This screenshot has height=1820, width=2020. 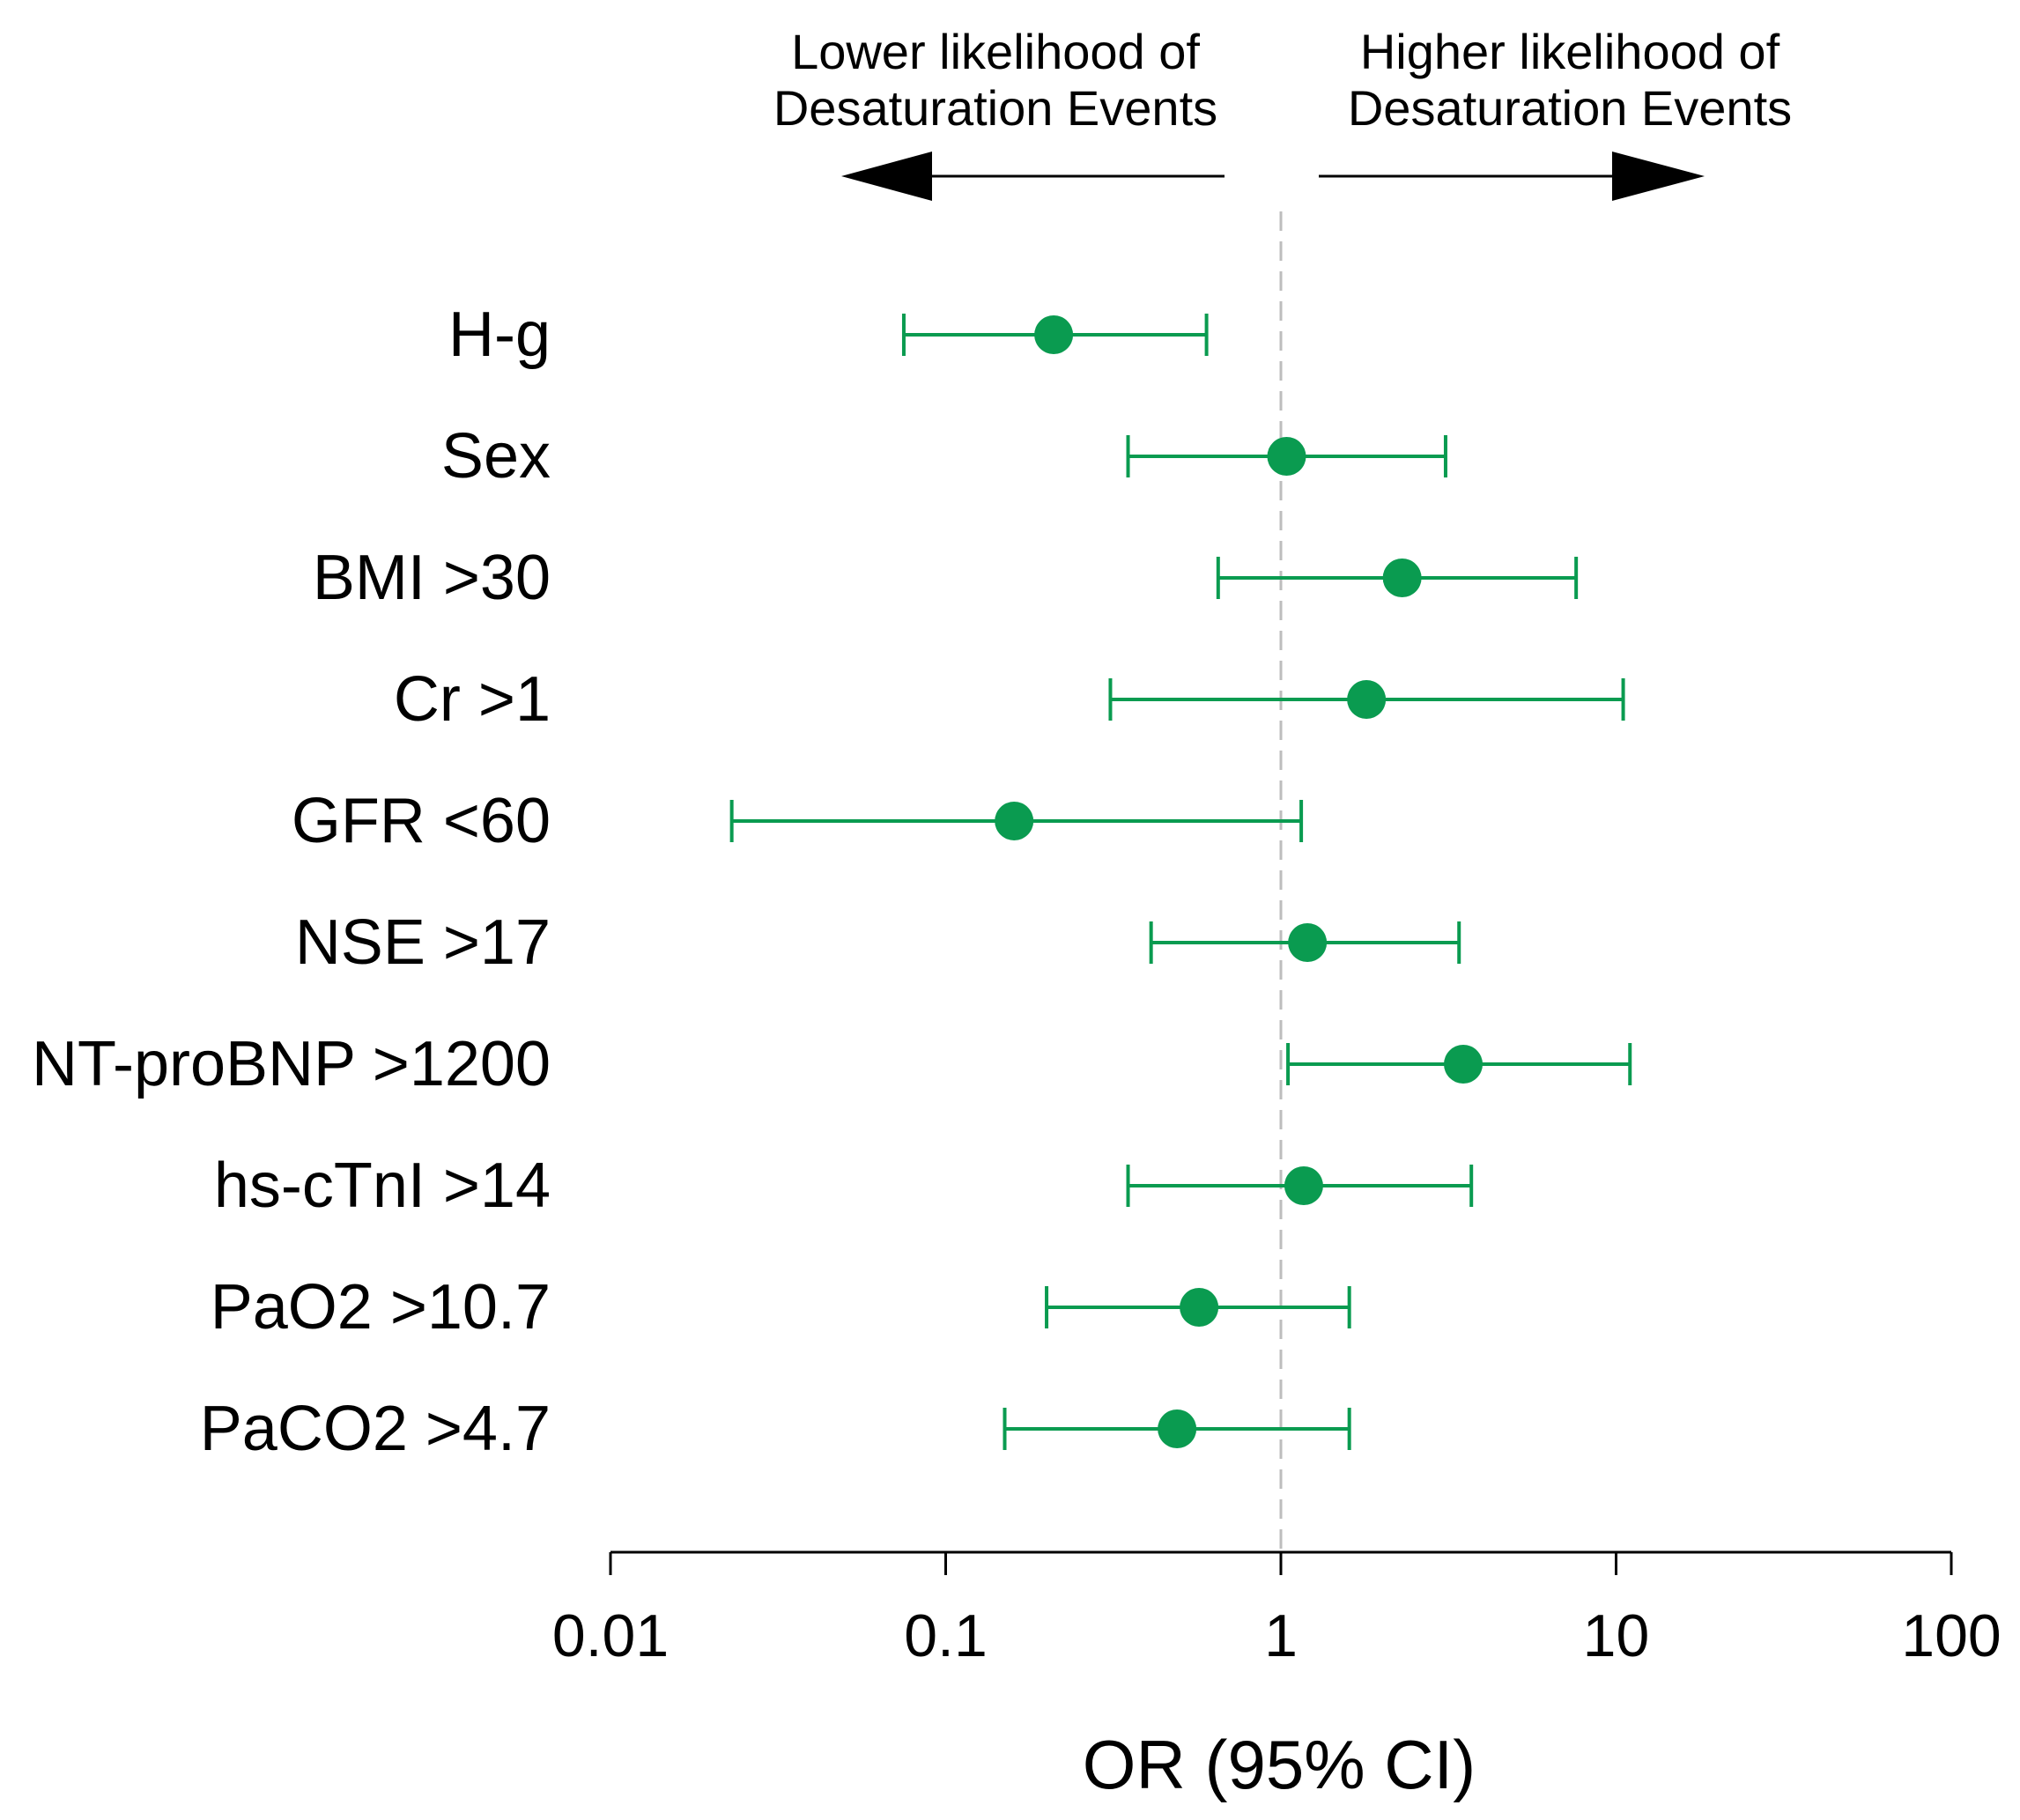 What do you see at coordinates (375, 1429) in the screenshot?
I see `row-label: PaCO2 >4.7` at bounding box center [375, 1429].